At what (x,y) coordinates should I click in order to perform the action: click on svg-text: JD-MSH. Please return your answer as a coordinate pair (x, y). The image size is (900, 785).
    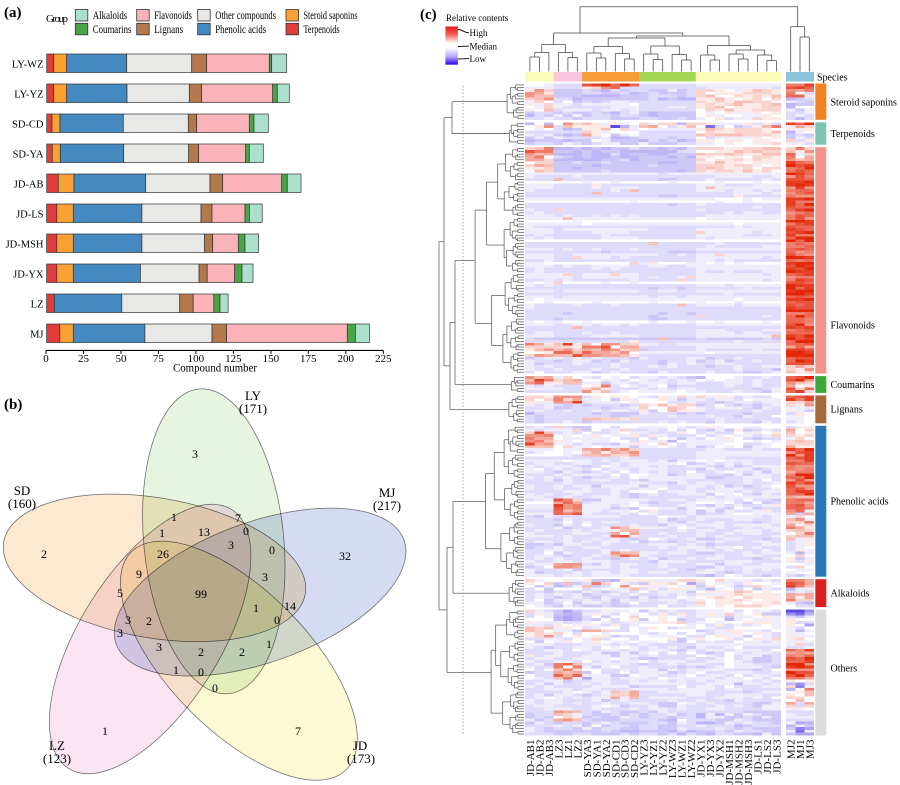
    Looking at the image, I should click on (25, 245).